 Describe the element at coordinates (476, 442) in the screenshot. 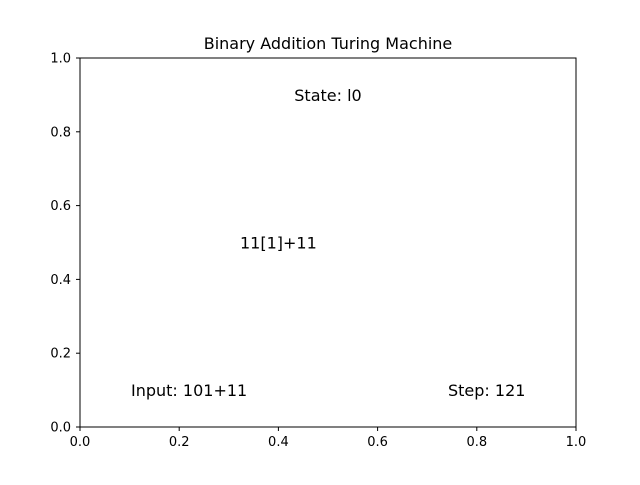

I see `x-tick-label: 0.8` at that location.